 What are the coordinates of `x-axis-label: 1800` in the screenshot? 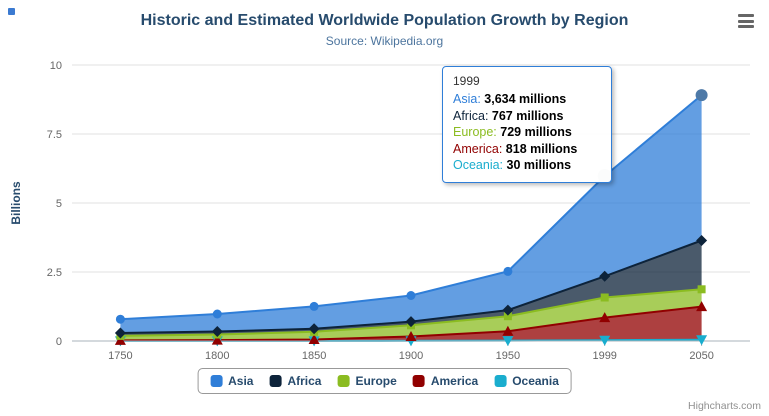 It's located at (217, 356).